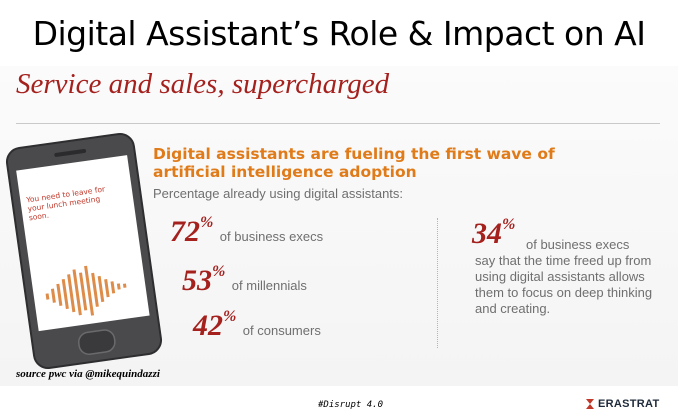 Image resolution: width=678 pixels, height=419 pixels. Describe the element at coordinates (203, 84) in the screenshot. I see `banner-subtitle: Service and sales, supercharged` at that location.